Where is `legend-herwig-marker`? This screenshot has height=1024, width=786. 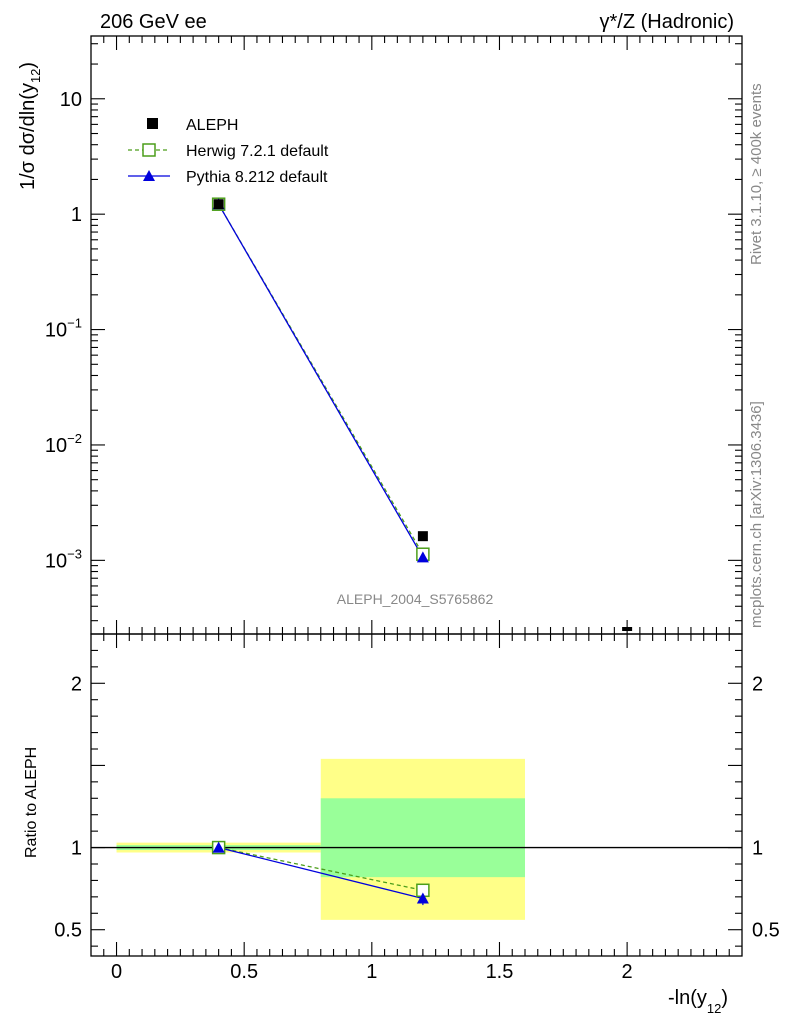
legend-herwig-marker is located at coordinates (149, 150).